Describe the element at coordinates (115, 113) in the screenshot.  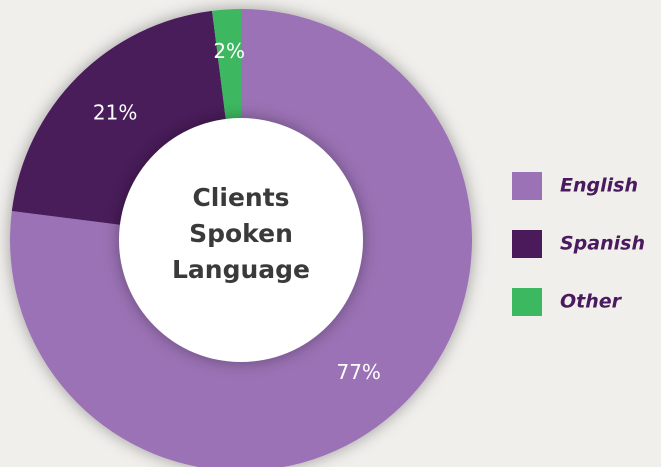
I see `value-label: 21%` at that location.